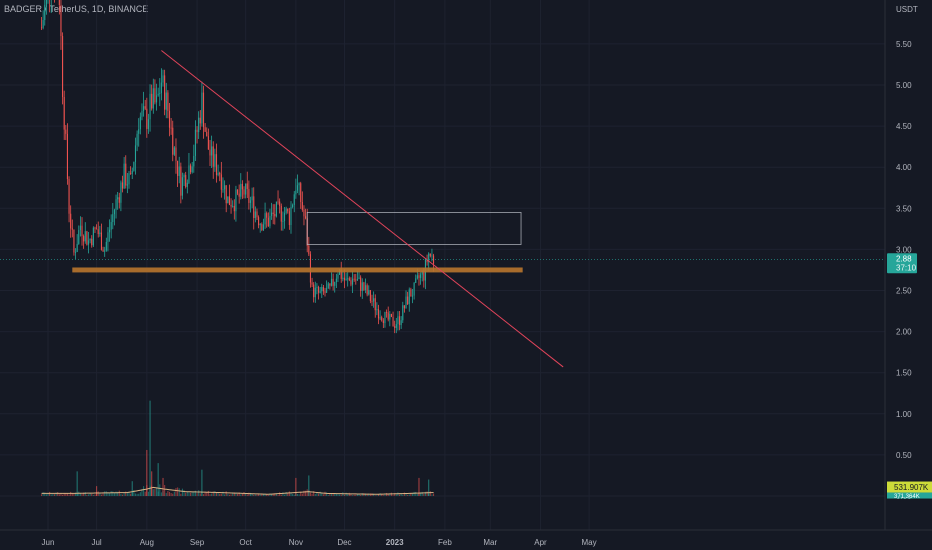  What do you see at coordinates (466, 538) in the screenshot?
I see `time-axis: Jun Jul Aug Sep Oct Nov Dec 2023 Feb Mar Apr May` at bounding box center [466, 538].